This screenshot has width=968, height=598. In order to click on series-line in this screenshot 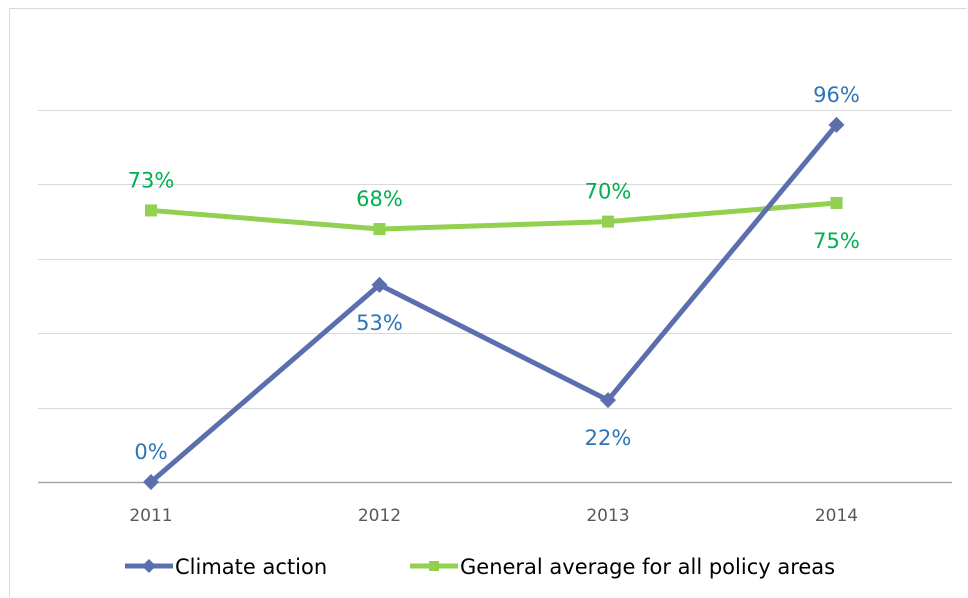, I will do `click(493, 216)`.